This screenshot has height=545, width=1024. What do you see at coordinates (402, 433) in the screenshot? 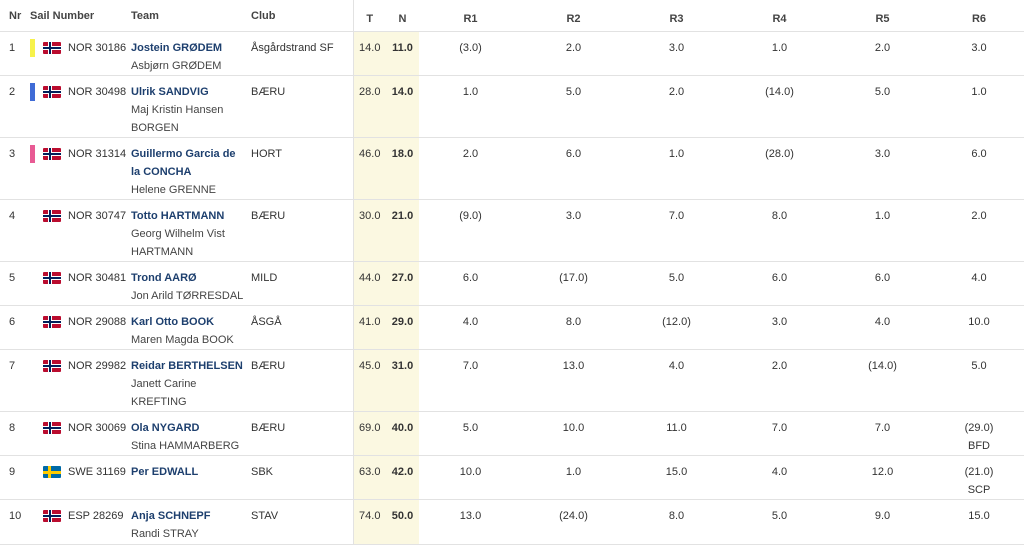
I see `net-points-cell: 40.0` at bounding box center [402, 433].